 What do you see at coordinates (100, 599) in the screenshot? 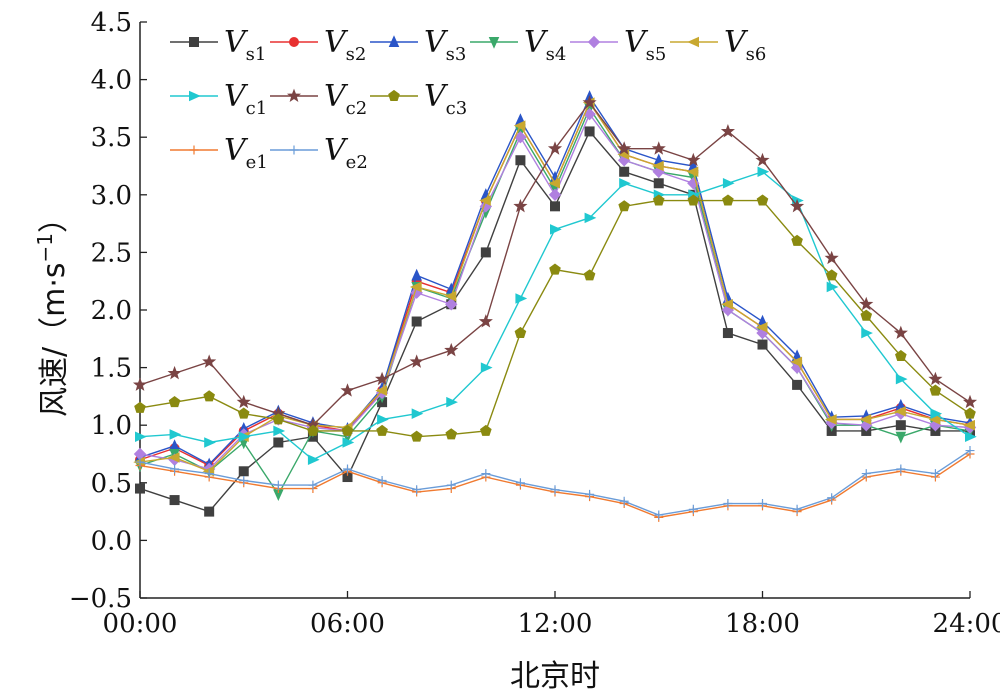
I see `y-tick-label: −0.5` at bounding box center [100, 599].